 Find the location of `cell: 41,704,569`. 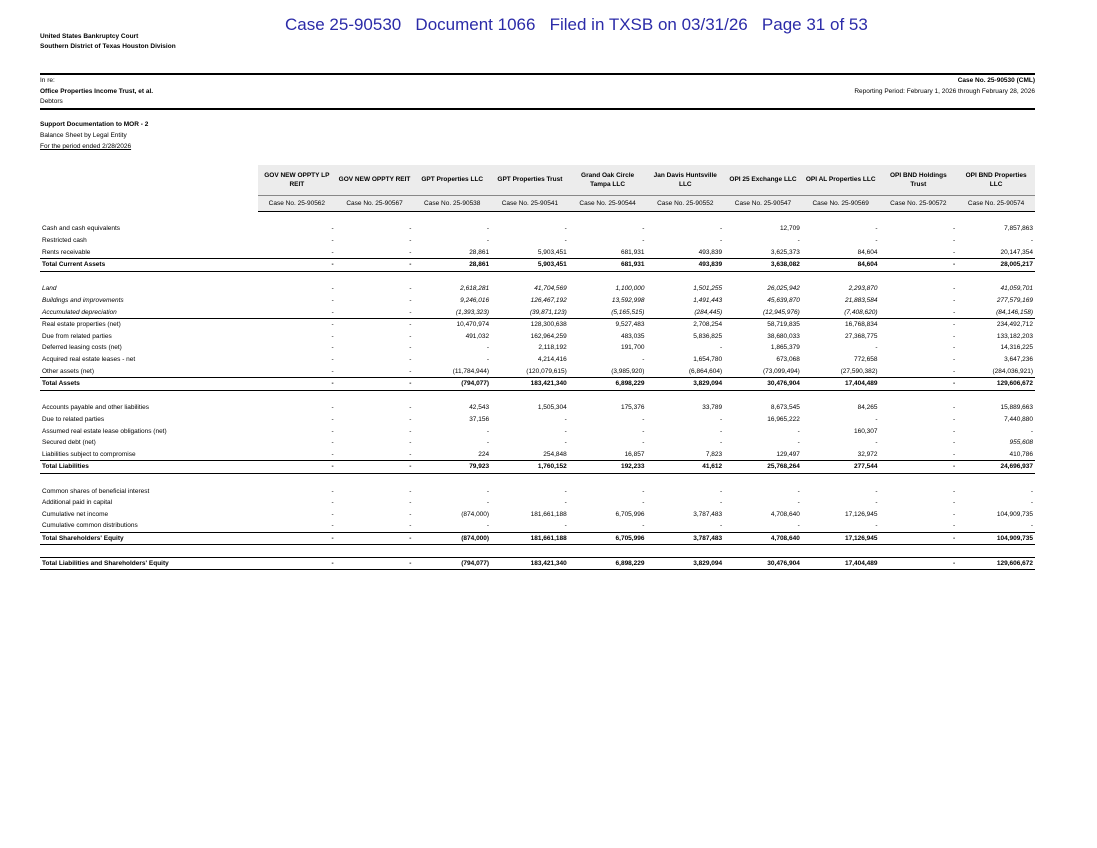

cell: 41,704,569 is located at coordinates (550, 289).